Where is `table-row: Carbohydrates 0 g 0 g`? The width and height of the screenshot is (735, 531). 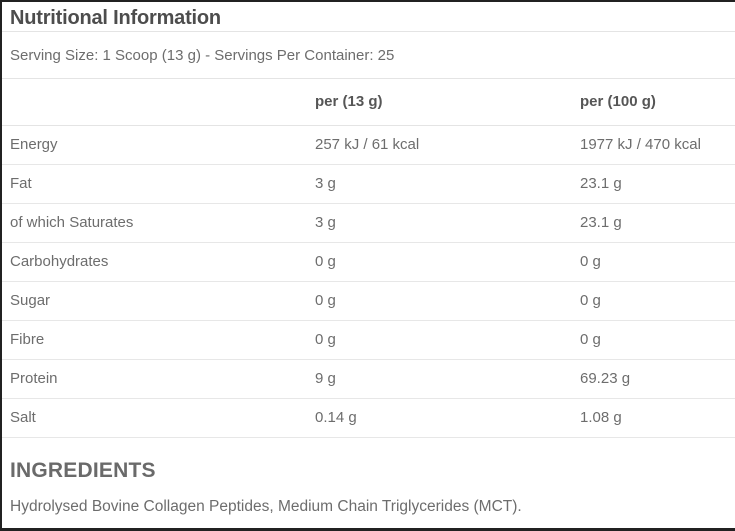
table-row: Carbohydrates 0 g 0 g is located at coordinates (368, 262).